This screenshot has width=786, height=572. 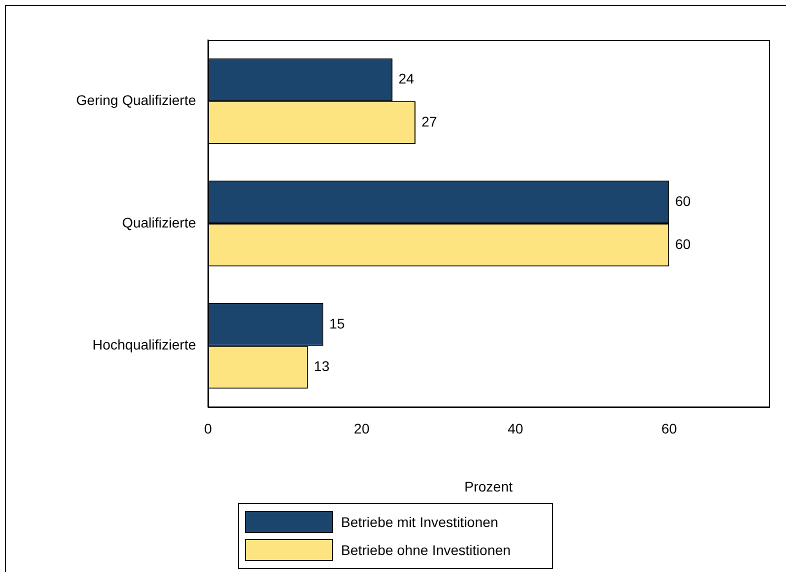 What do you see at coordinates (426, 550) in the screenshot?
I see `text: Betriebe ohne Investitionen` at bounding box center [426, 550].